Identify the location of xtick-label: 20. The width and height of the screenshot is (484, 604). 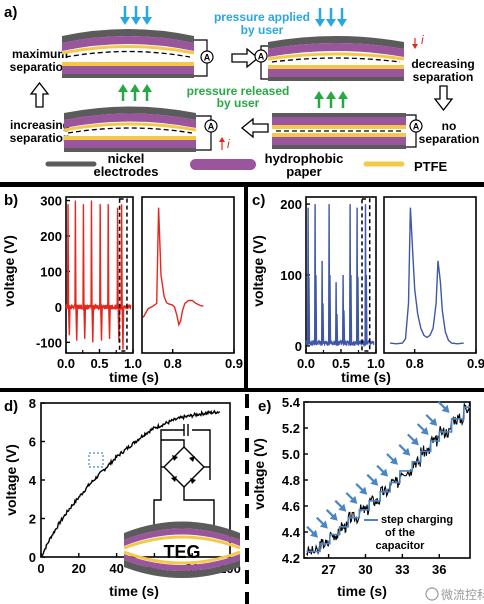
(79, 568).